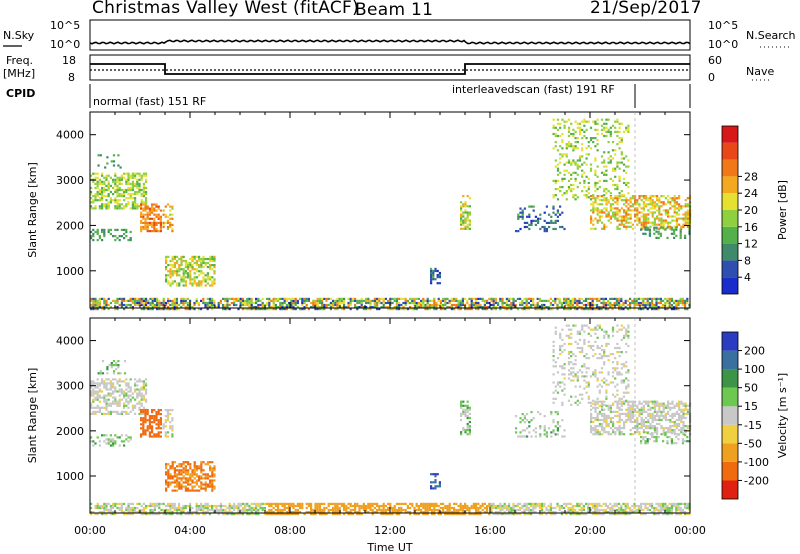 The height and width of the screenshot is (554, 800). I want to click on panel-1-cb-label-4: -15, so click(753, 425).